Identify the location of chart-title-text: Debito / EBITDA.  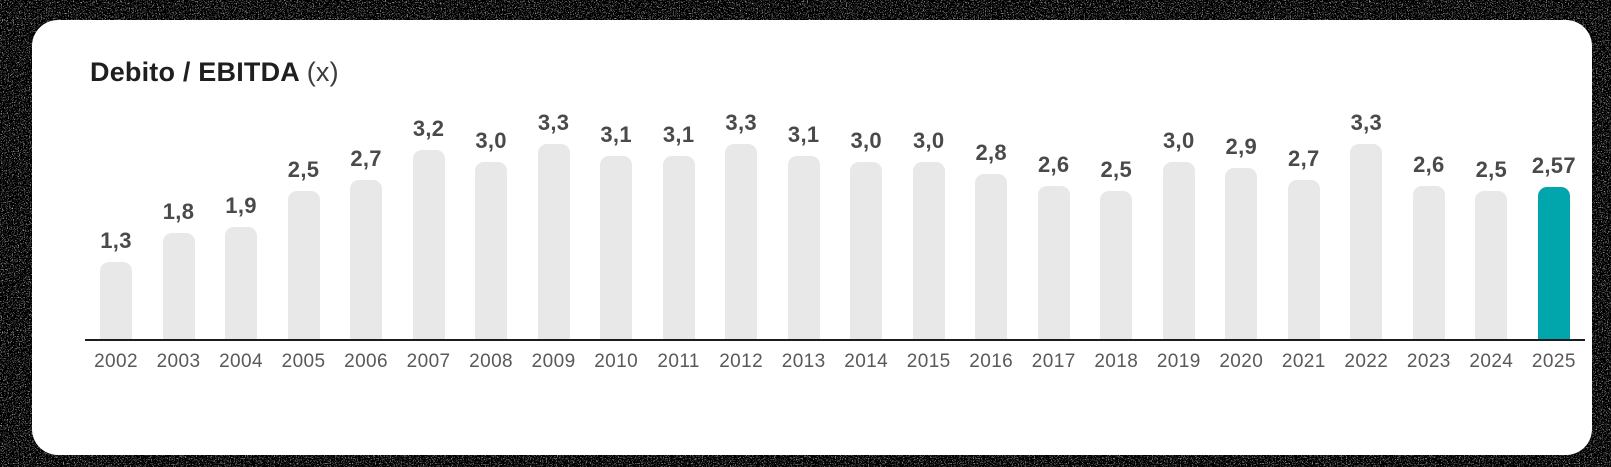
(194, 72).